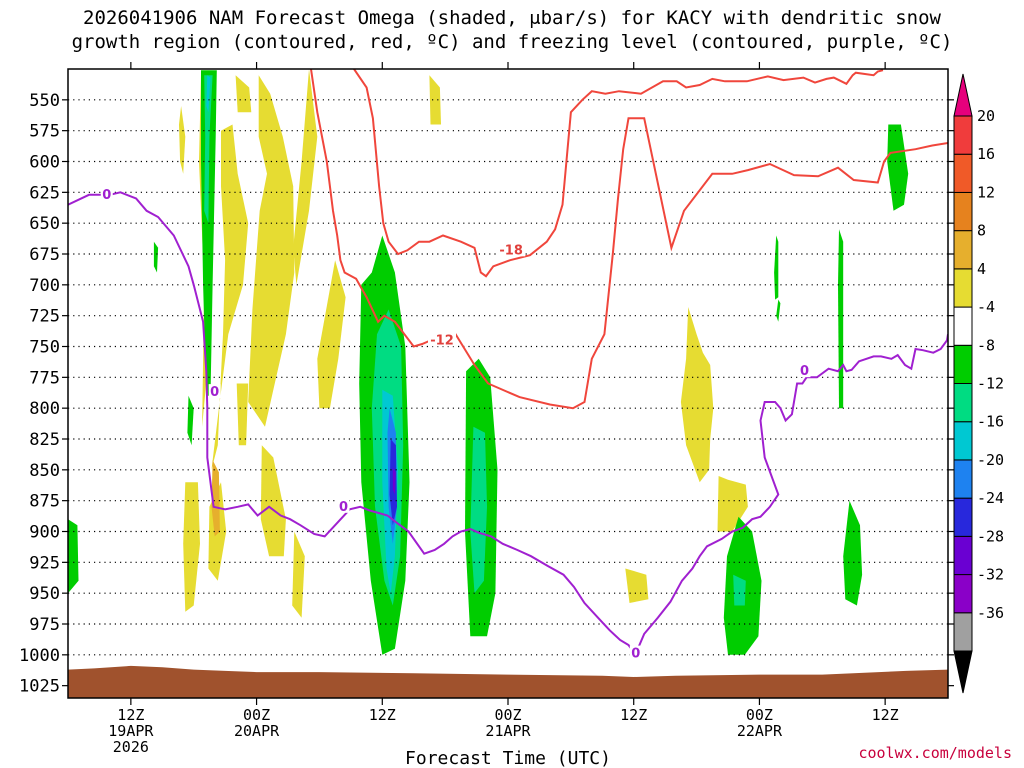 The image size is (1024, 768). What do you see at coordinates (990, 422) in the screenshot?
I see `colorbar-label: -16` at bounding box center [990, 422].